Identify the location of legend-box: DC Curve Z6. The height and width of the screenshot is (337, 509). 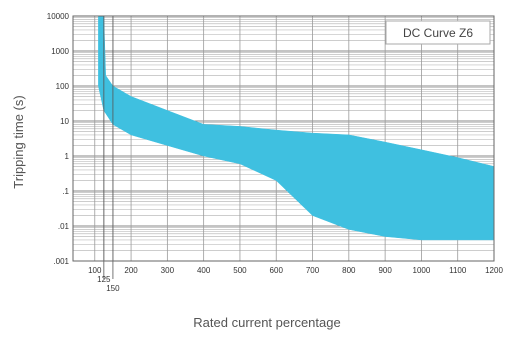
(438, 32).